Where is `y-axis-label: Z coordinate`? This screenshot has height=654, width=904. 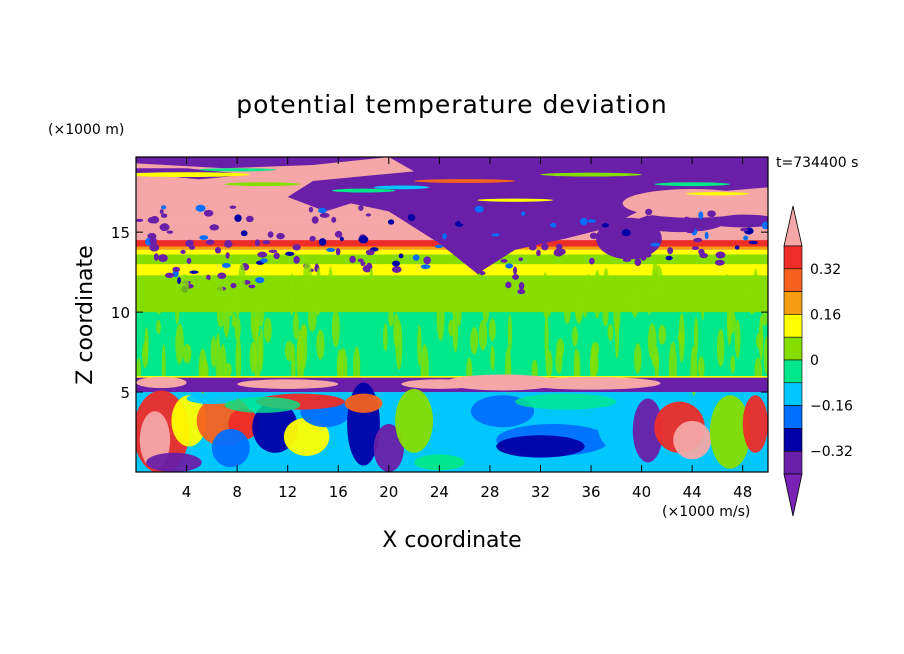
y-axis-label: Z coordinate is located at coordinates (85, 314).